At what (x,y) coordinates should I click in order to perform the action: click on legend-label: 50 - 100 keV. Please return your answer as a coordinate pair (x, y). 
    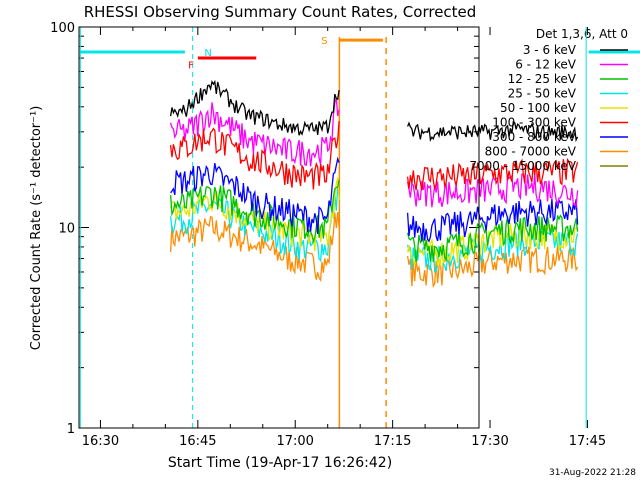
    Looking at the image, I should click on (538, 108).